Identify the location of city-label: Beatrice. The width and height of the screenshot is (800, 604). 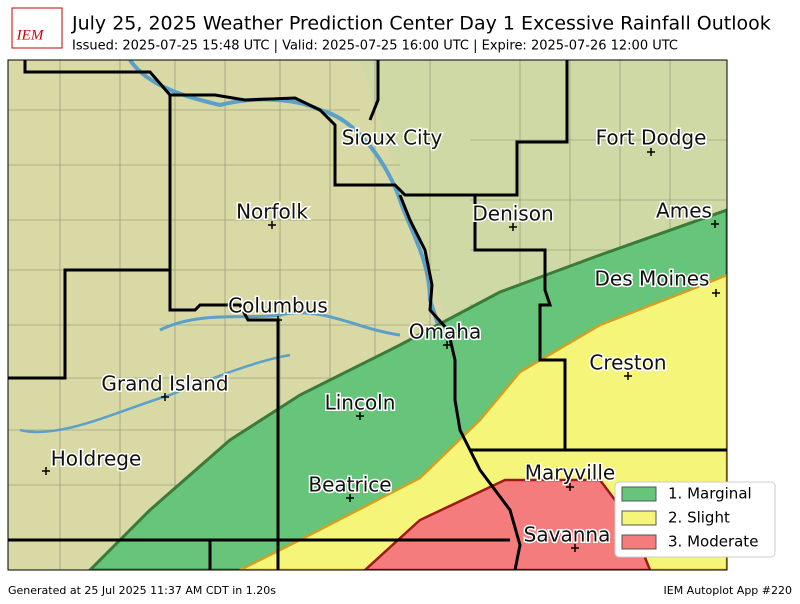
(349, 485).